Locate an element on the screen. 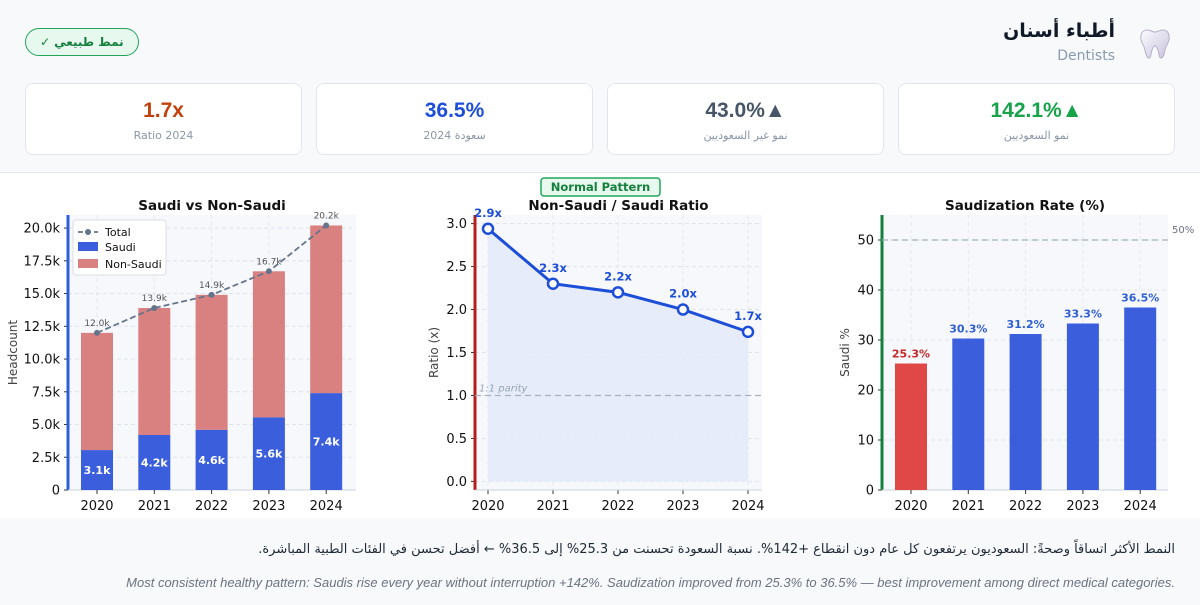 The width and height of the screenshot is (1200, 605). ratio-point-label: 1.7x is located at coordinates (748, 316).